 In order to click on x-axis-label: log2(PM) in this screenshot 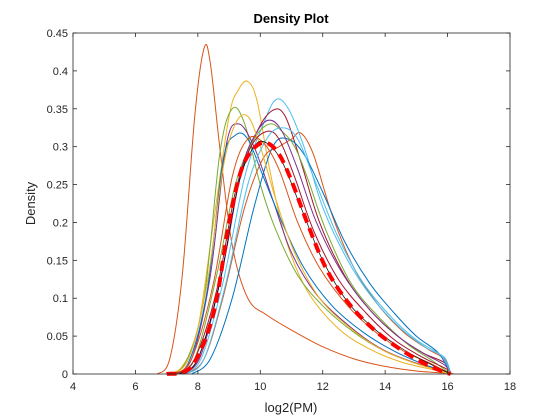, I will do `click(291, 407)`.